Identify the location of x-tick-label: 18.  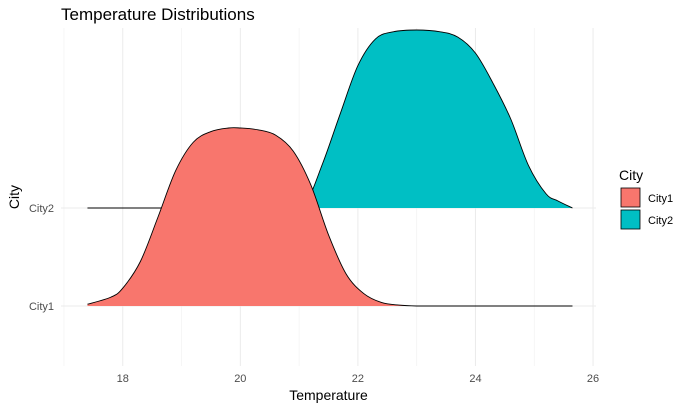
(123, 379).